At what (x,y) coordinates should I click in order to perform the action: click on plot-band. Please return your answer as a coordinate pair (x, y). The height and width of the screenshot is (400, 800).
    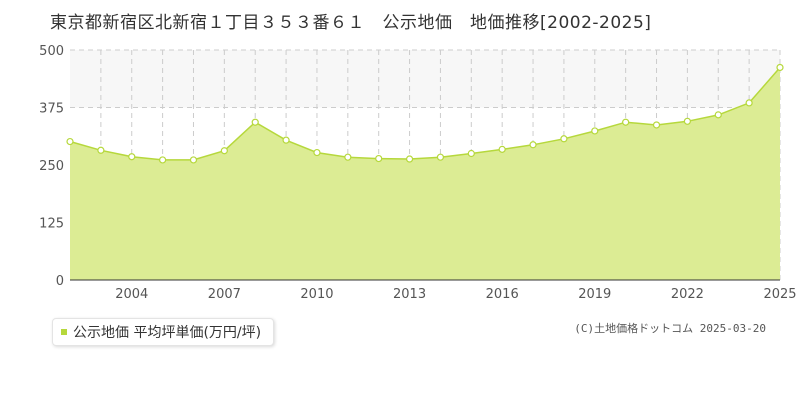
    Looking at the image, I should click on (425, 79).